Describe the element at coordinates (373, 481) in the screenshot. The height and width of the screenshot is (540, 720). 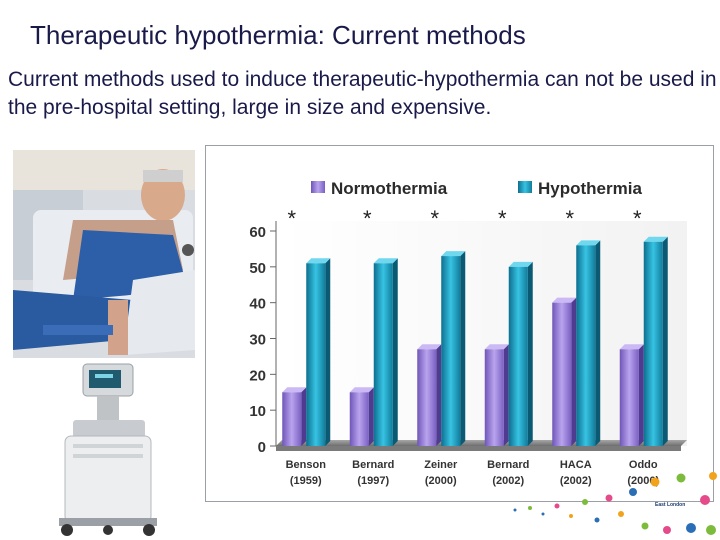
I see `x-category-year: (1997)` at that location.